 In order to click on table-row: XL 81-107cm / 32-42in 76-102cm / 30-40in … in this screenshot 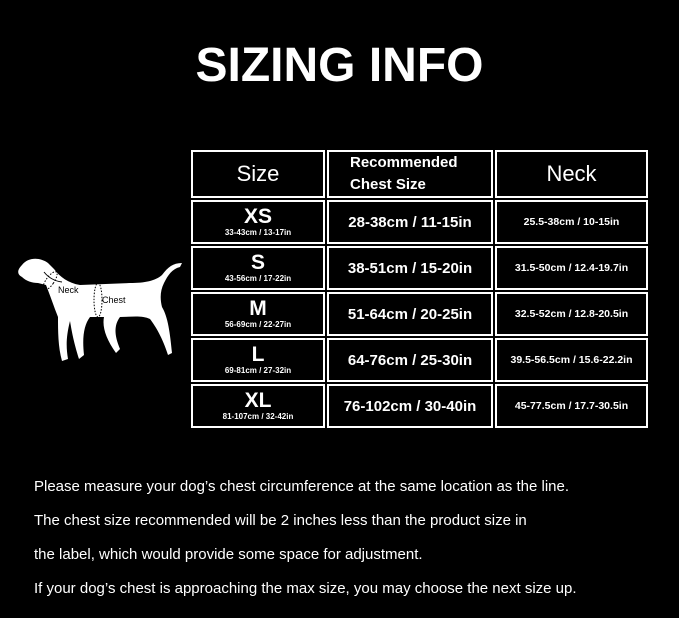, I will do `click(419, 406)`.